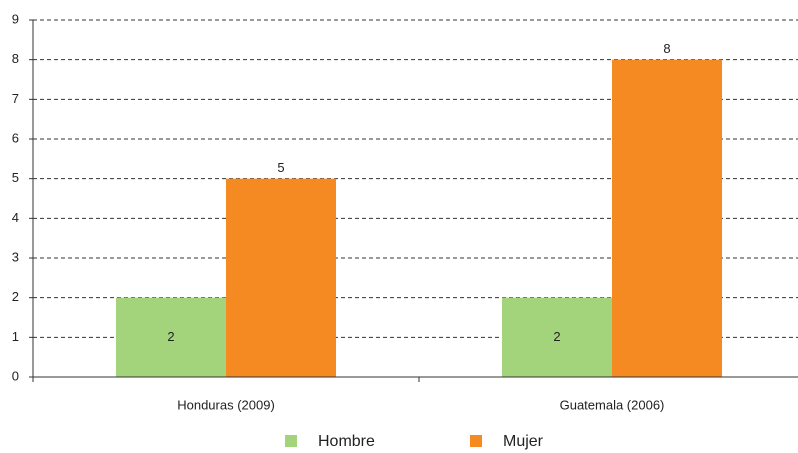 This screenshot has height=453, width=798. I want to click on legend-label: Hombre, so click(346, 441).